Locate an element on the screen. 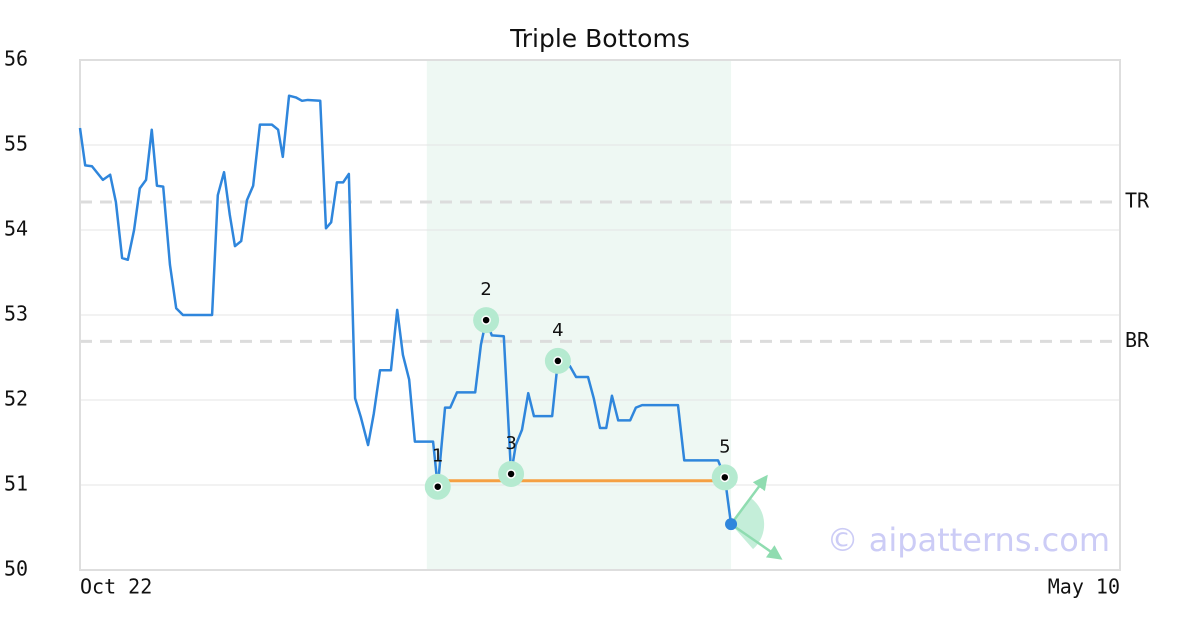  pivot-label: 4 is located at coordinates (557, 330).